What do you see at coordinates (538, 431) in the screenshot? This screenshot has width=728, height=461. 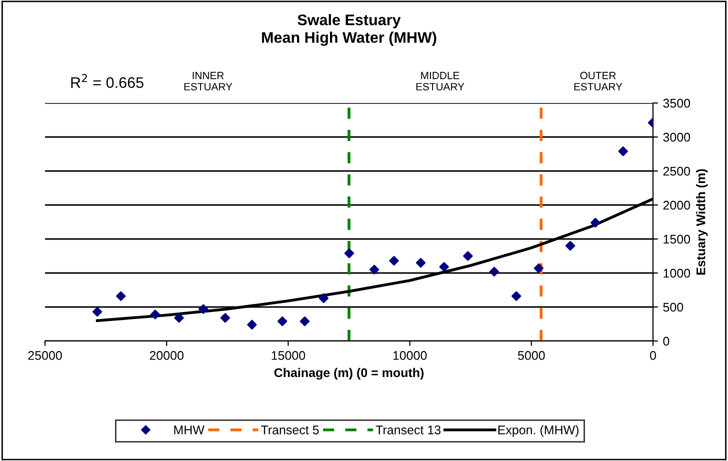 I see `legend-label: Expon. (MHW)` at bounding box center [538, 431].